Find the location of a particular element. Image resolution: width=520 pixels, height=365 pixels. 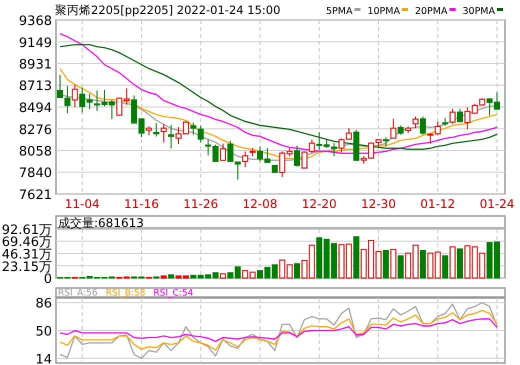

x-tick-label: 11-26 is located at coordinates (200, 204).